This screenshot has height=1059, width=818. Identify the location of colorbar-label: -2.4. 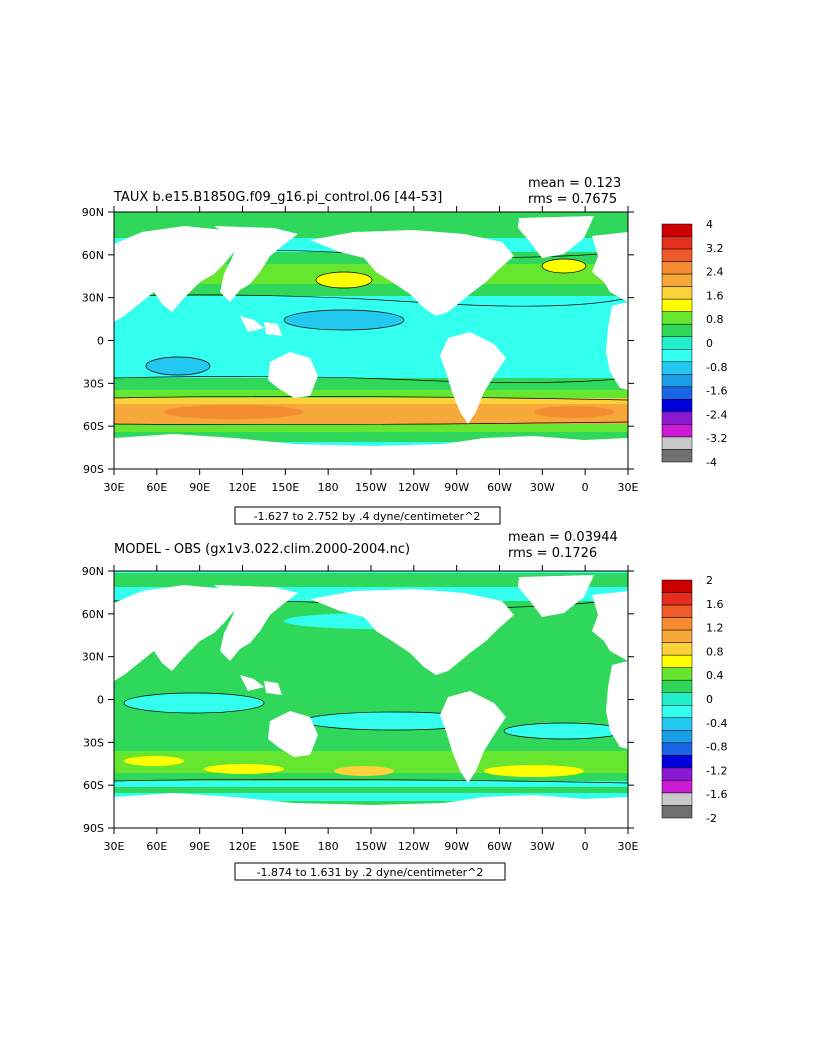
(716, 414).